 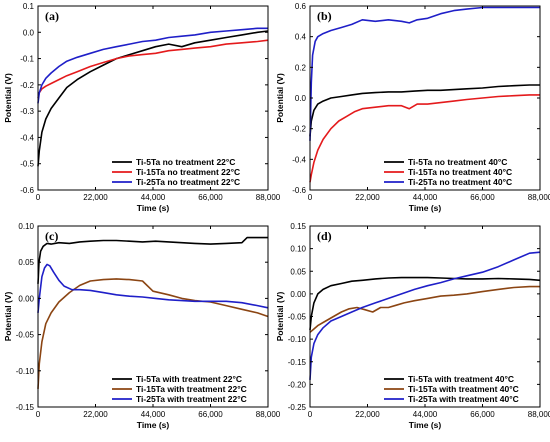 I want to click on panel-d-y-tick-label: 0.05, so click(x=298, y=271).